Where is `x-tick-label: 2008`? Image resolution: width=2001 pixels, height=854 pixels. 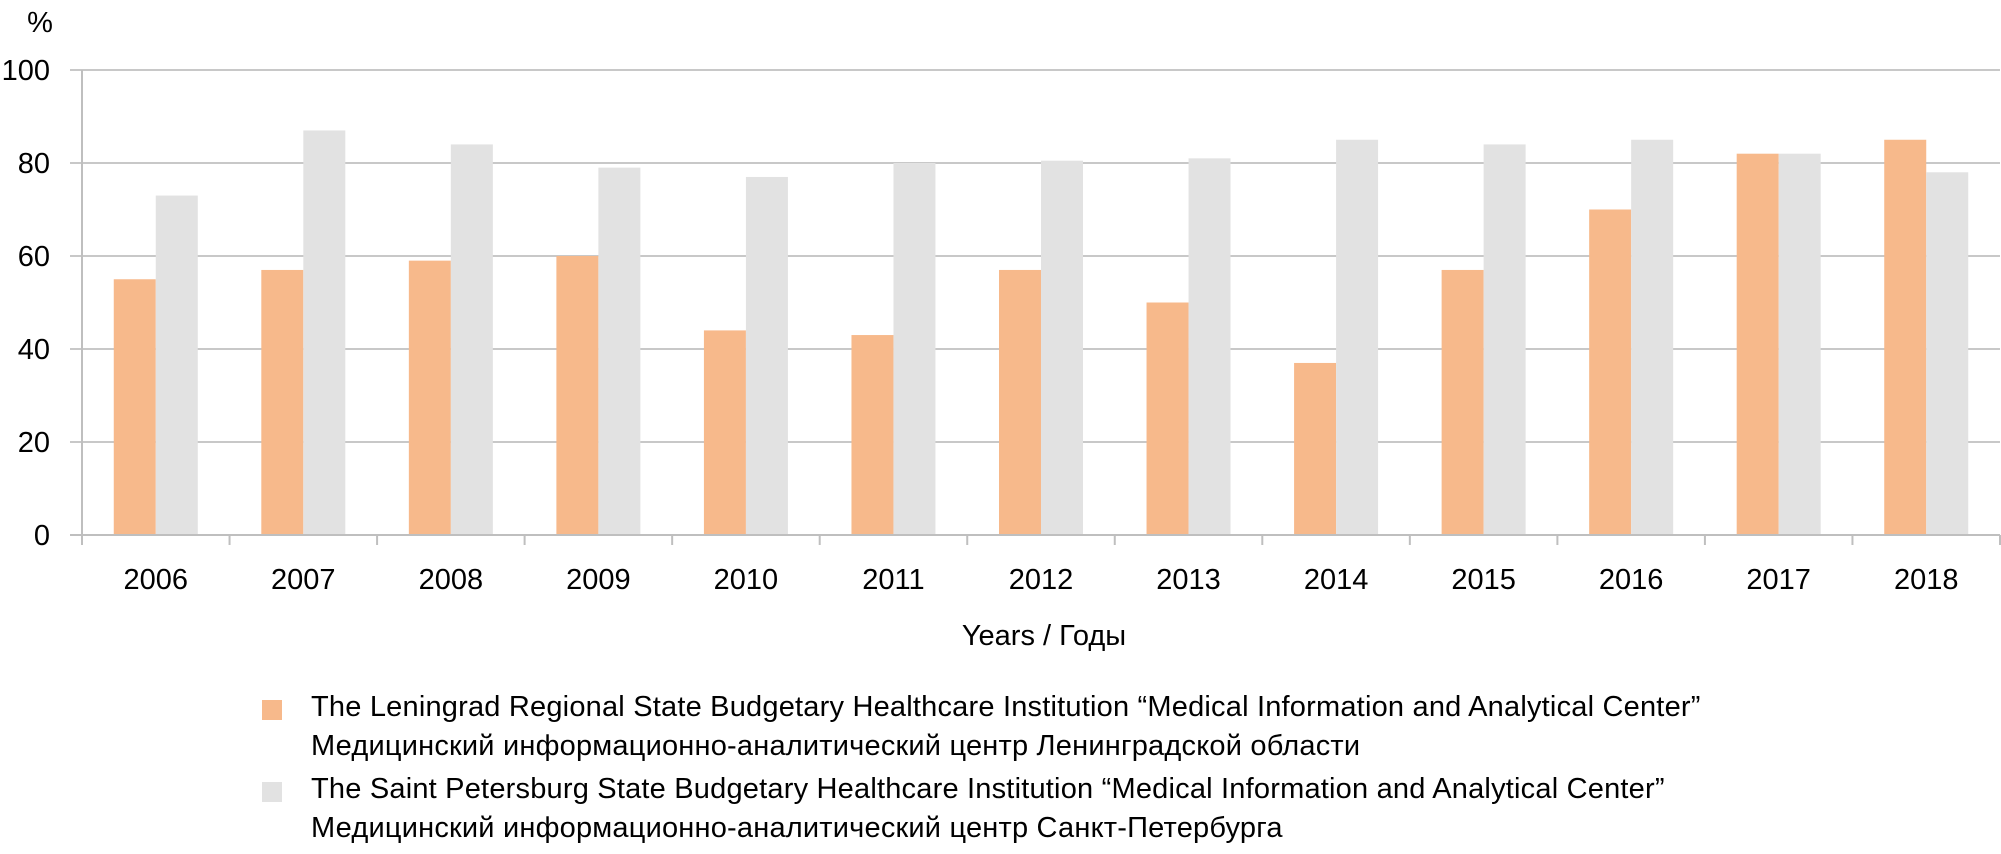
x-tick-label: 2008 is located at coordinates (451, 580).